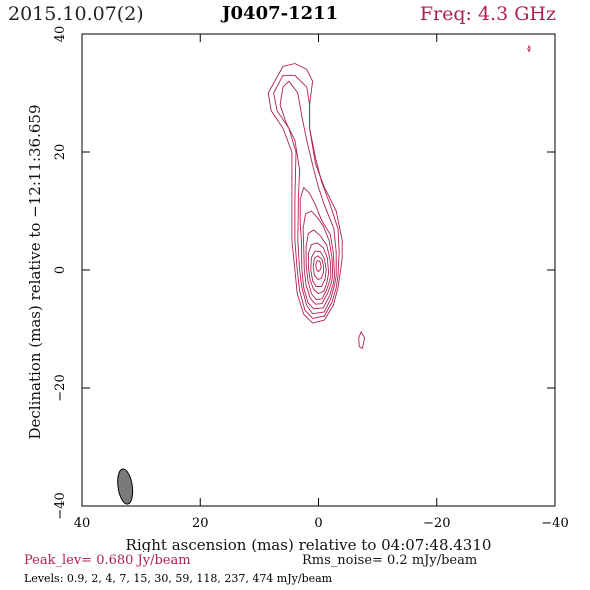 The height and width of the screenshot is (590, 590). I want to click on rms-noise: Rms_noise= 0.2 mJy/beam, so click(390, 560).